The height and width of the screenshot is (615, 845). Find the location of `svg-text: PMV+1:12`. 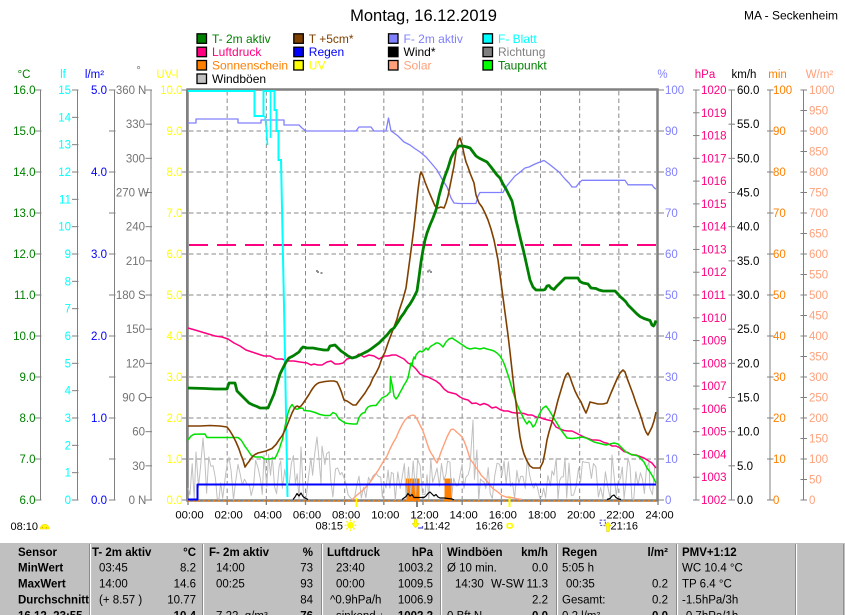

svg-text: PMV+1:12 is located at coordinates (709, 553).